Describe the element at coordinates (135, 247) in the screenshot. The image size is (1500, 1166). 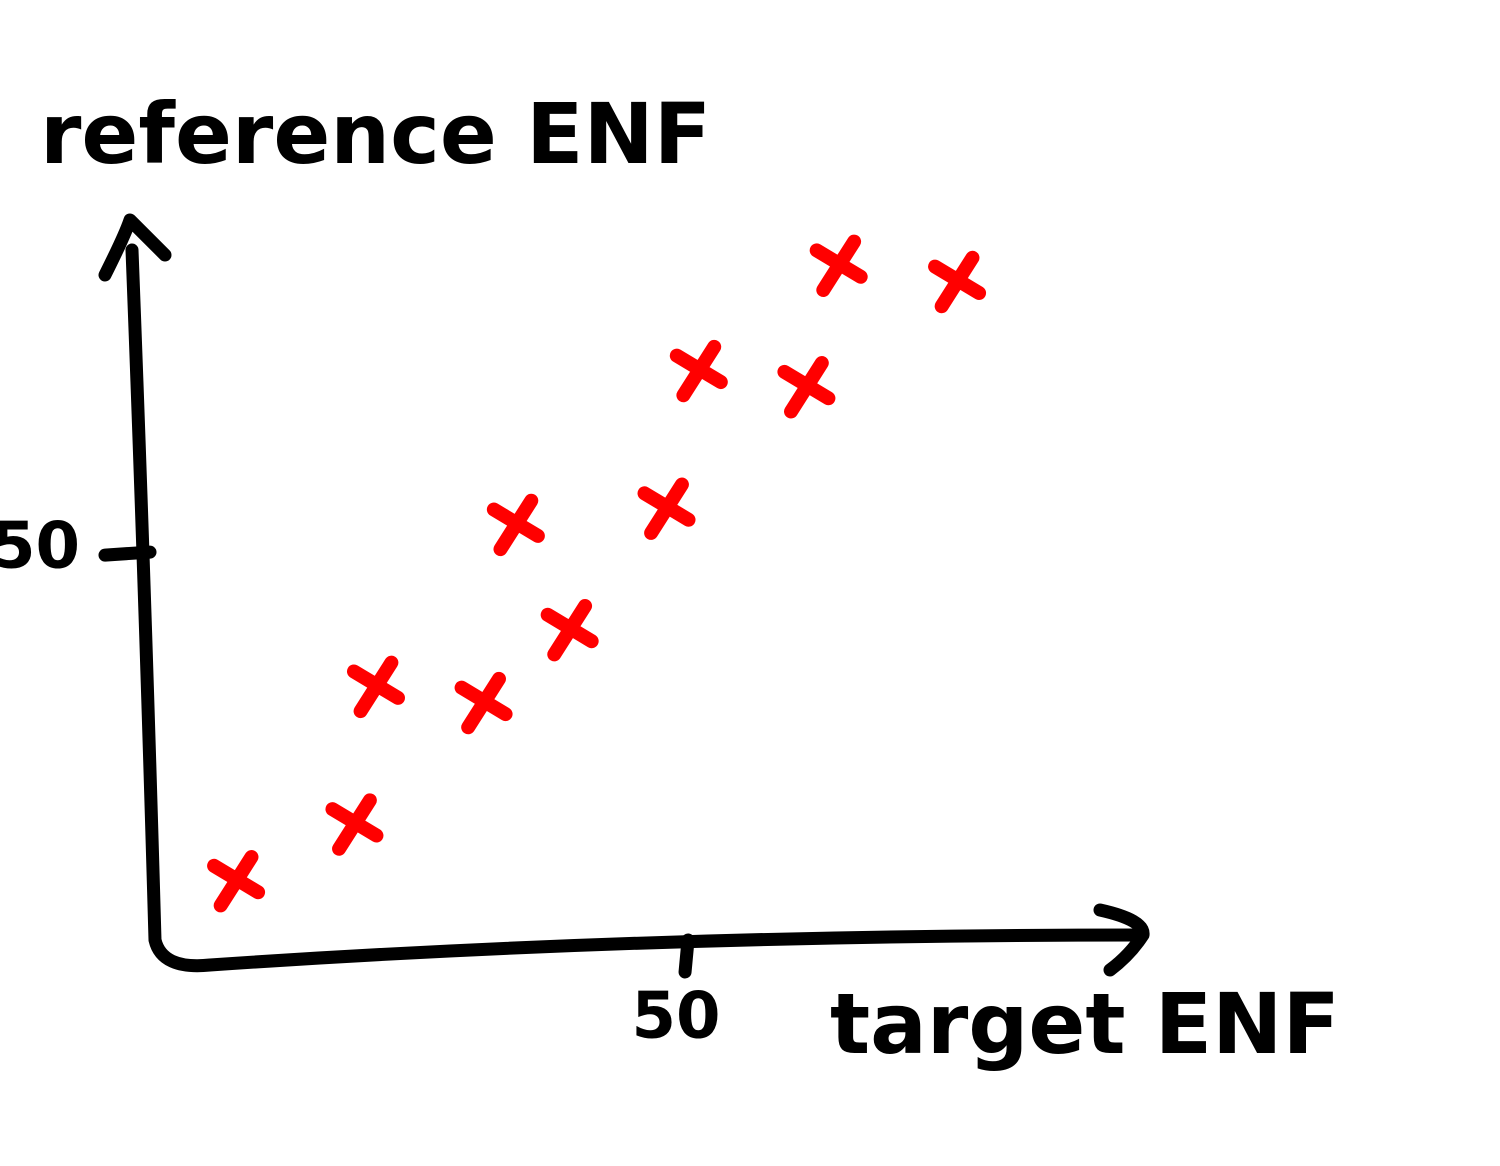
I see `y-axis-arrow` at that location.